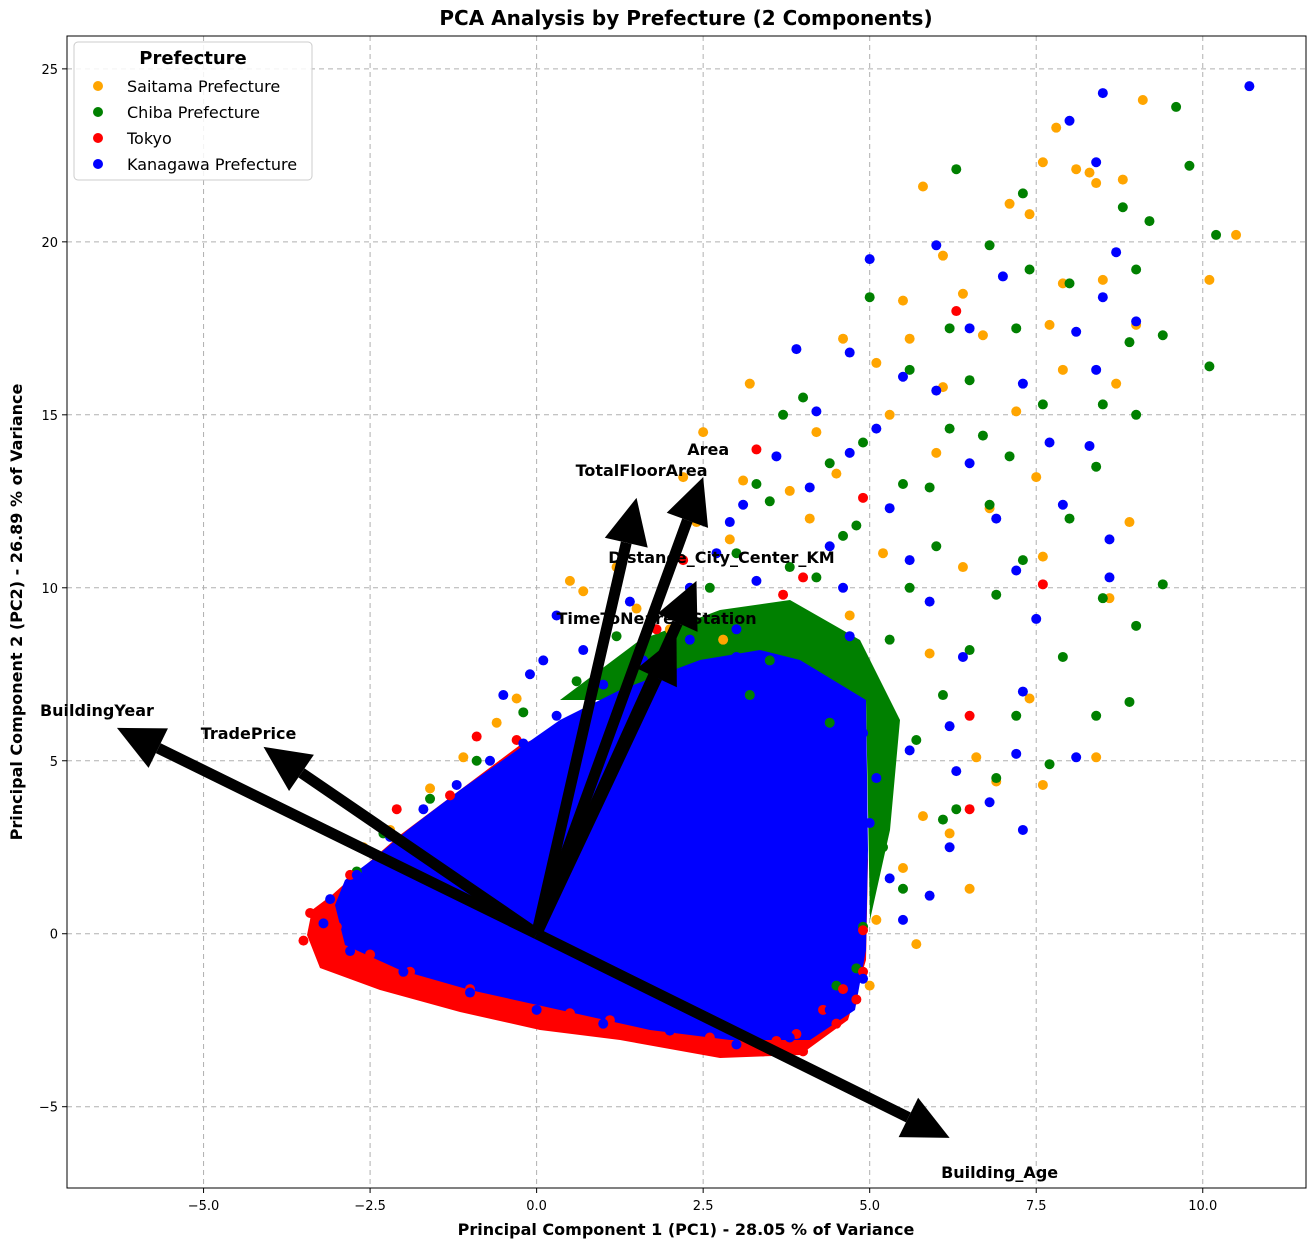 This screenshot has height=1248, width=1315. I want to click on legend-title: Prefecture, so click(193, 58).